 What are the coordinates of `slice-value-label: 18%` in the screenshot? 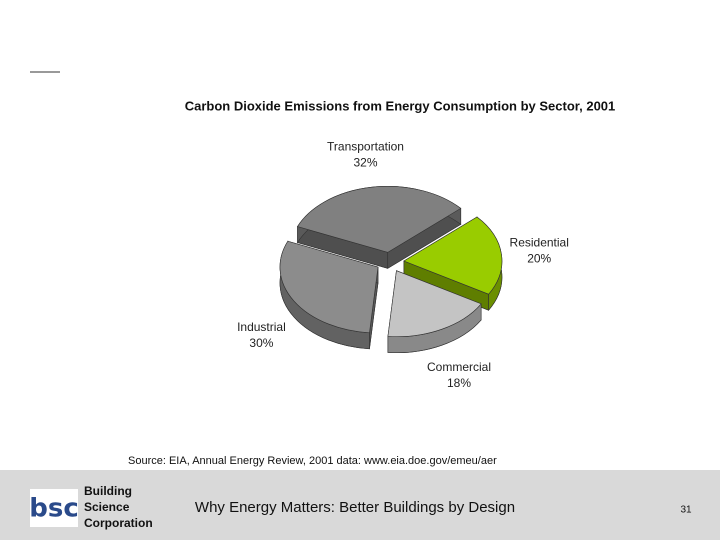 It's located at (459, 383).